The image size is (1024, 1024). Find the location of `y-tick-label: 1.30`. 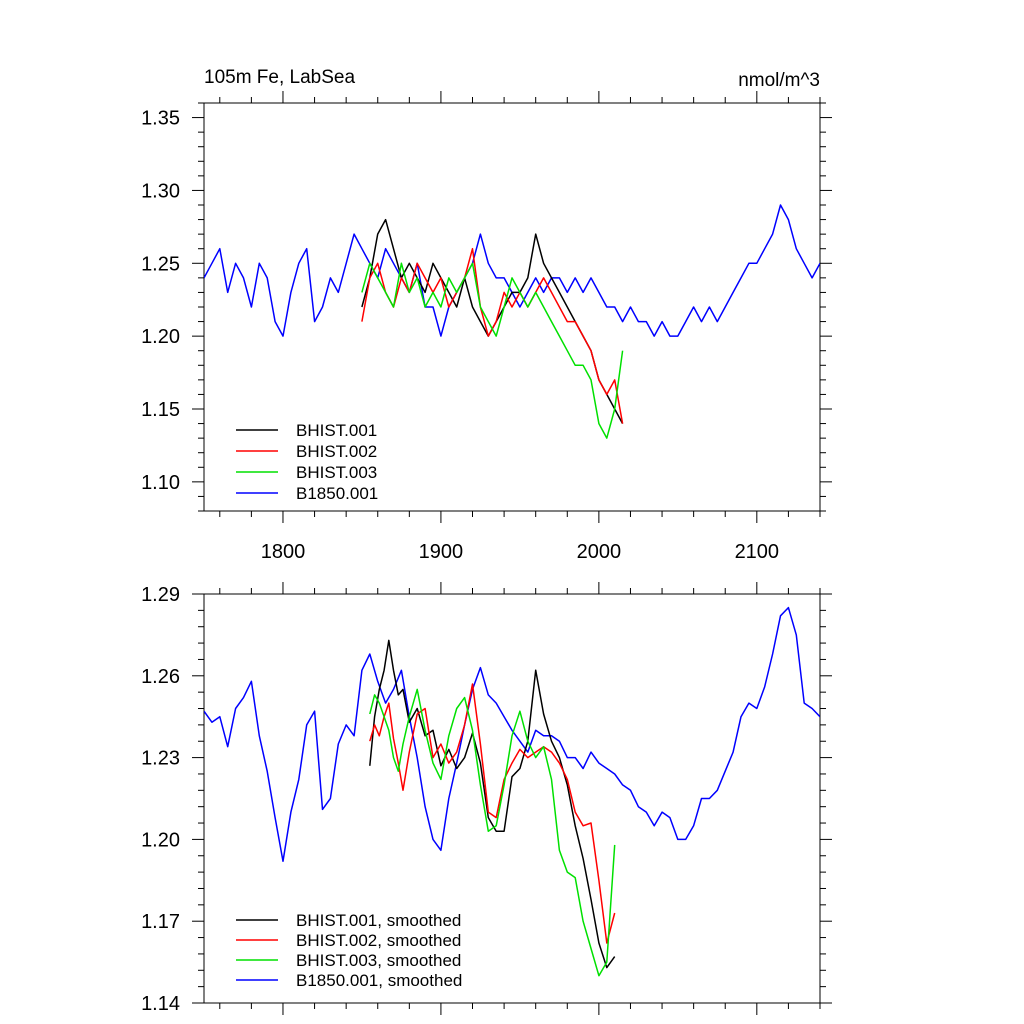

y-tick-label: 1.30 is located at coordinates (160, 191).